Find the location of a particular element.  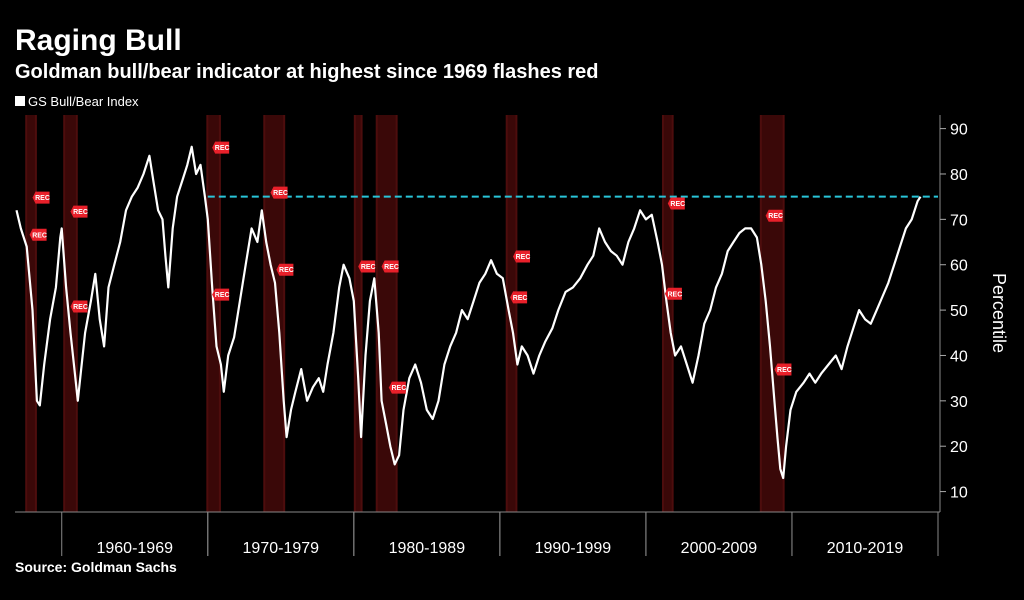

chart-title: Raging Bull is located at coordinates (98, 40).